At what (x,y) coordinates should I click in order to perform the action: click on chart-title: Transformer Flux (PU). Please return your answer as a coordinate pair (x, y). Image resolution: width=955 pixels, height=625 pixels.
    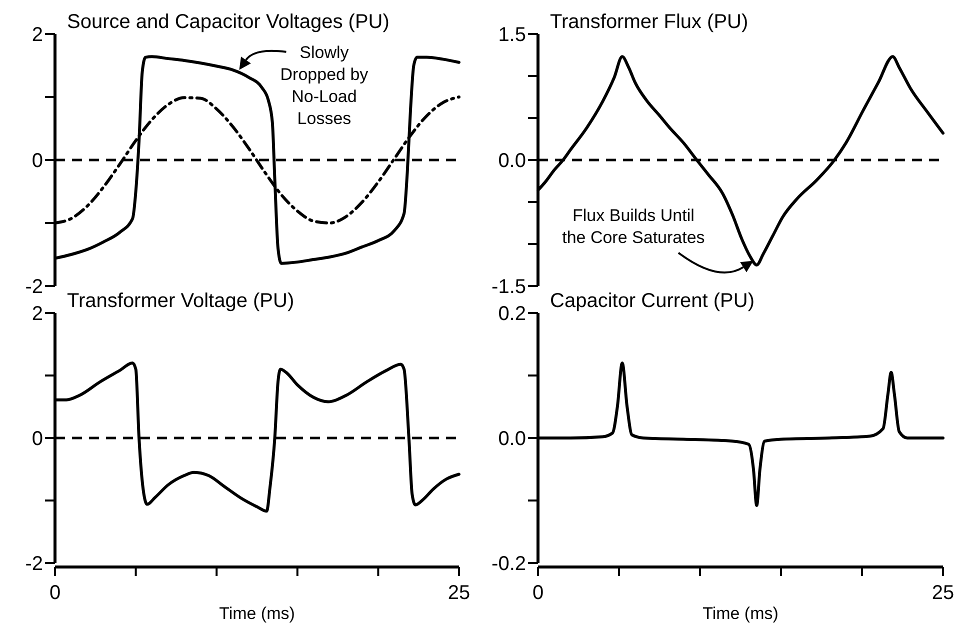
    Looking at the image, I should click on (649, 22).